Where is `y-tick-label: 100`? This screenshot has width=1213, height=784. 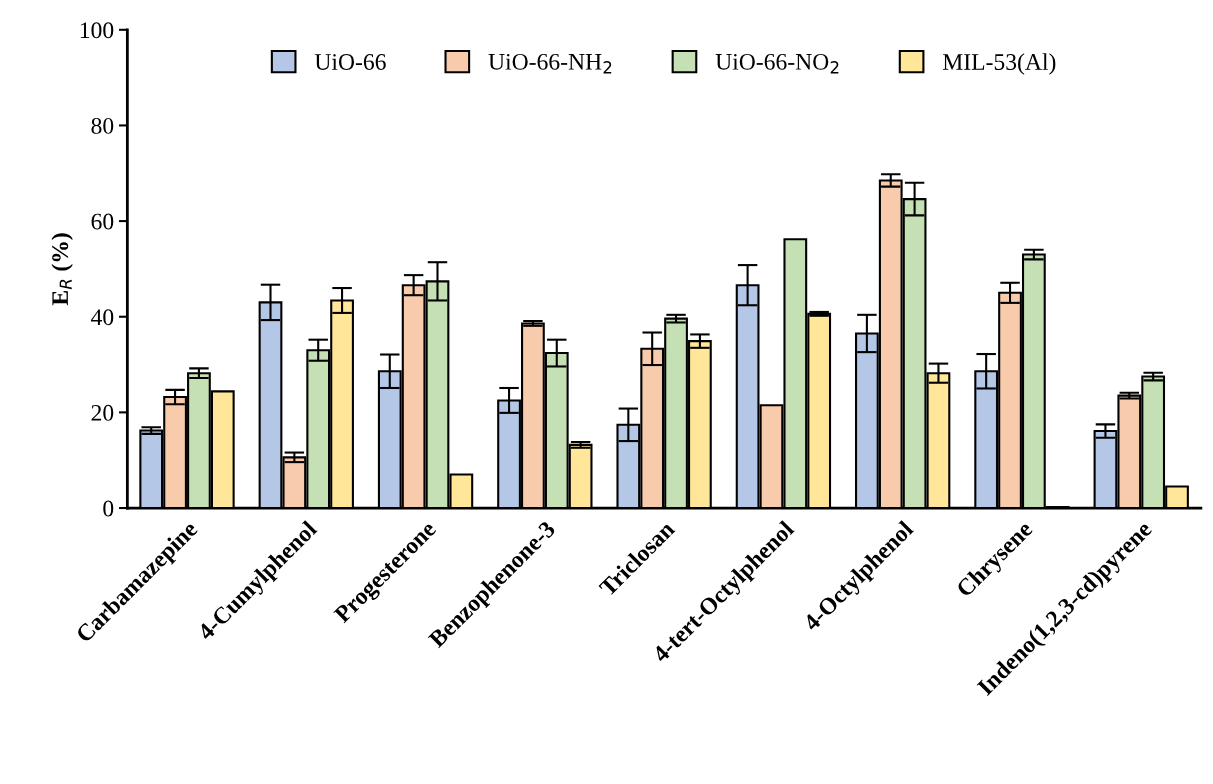
y-tick-label: 100 is located at coordinates (97, 30).